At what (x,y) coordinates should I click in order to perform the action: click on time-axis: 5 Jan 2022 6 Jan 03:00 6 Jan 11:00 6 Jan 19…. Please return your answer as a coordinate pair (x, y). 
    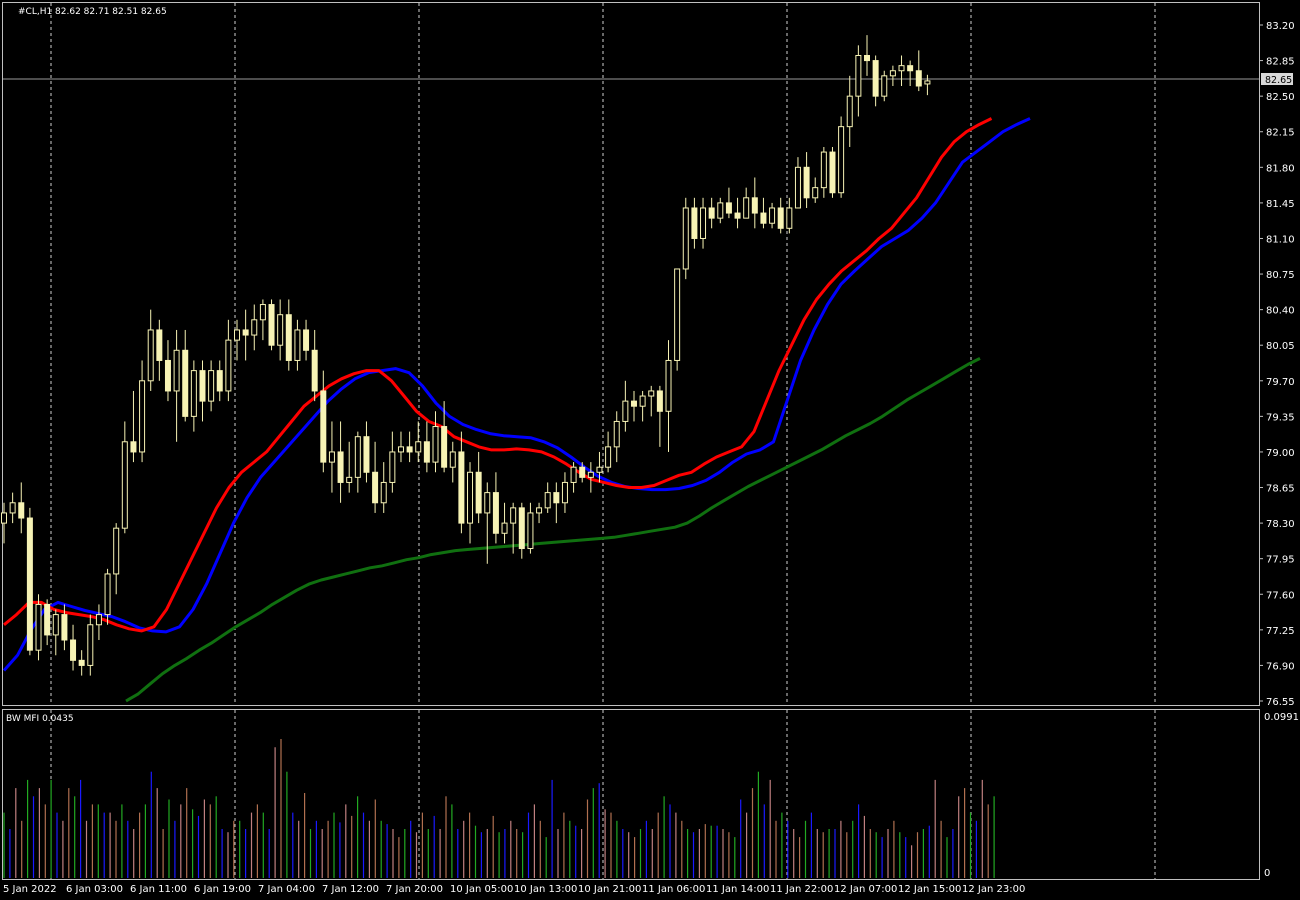
    Looking at the image, I should click on (514, 889).